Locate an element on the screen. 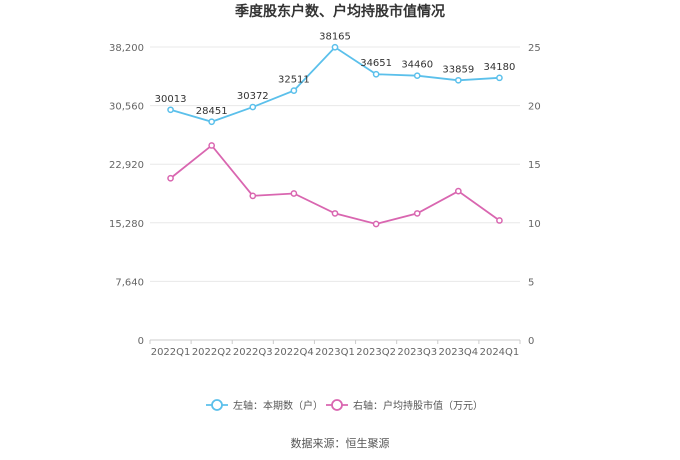 The width and height of the screenshot is (680, 460). y-right-tick-label: 0 is located at coordinates (531, 341).